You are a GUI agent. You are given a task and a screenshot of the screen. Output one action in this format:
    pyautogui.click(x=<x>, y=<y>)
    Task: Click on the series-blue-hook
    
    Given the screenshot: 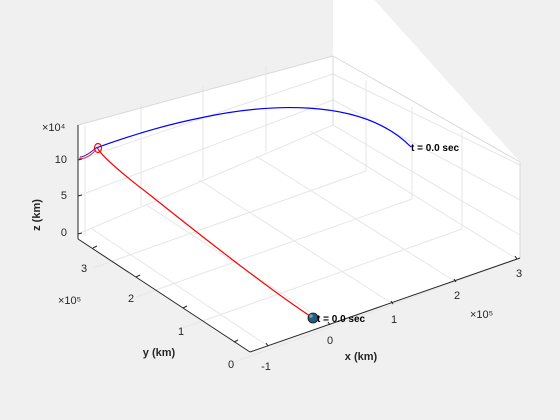 What is the action you would take?
    pyautogui.click(x=88, y=152)
    